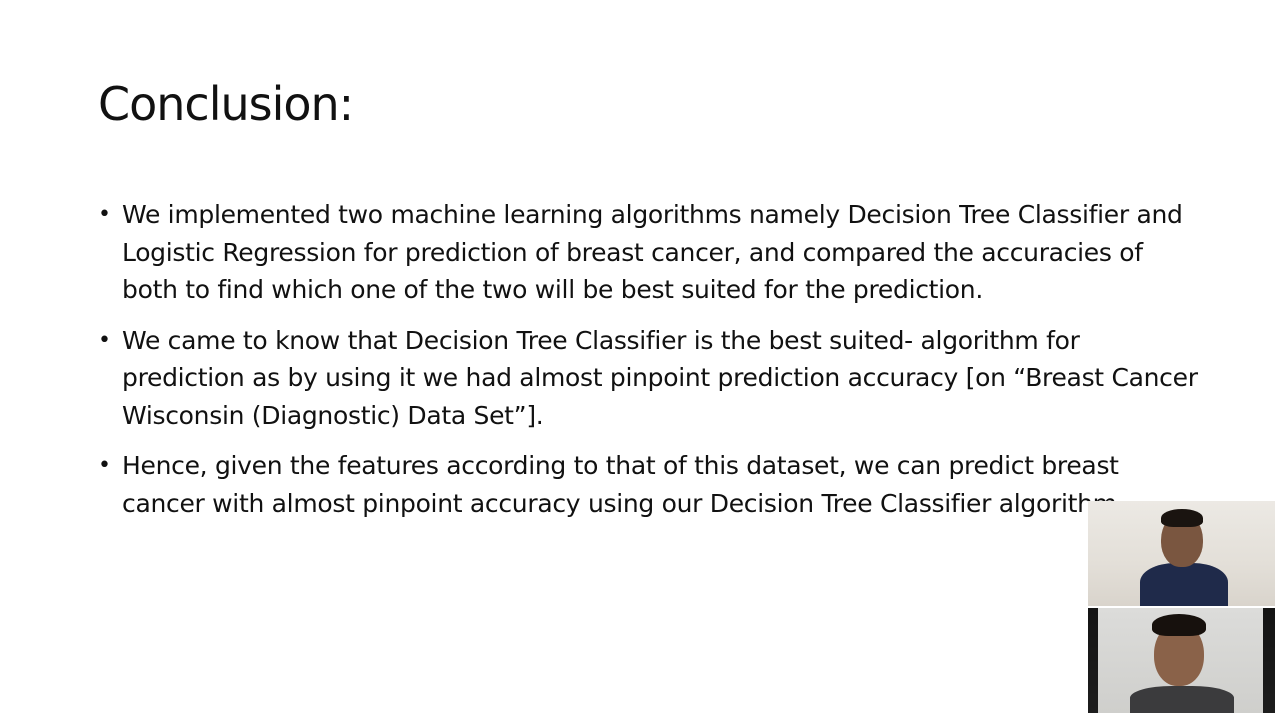  What do you see at coordinates (1182, 518) in the screenshot?
I see `presenter-1-hair` at bounding box center [1182, 518].